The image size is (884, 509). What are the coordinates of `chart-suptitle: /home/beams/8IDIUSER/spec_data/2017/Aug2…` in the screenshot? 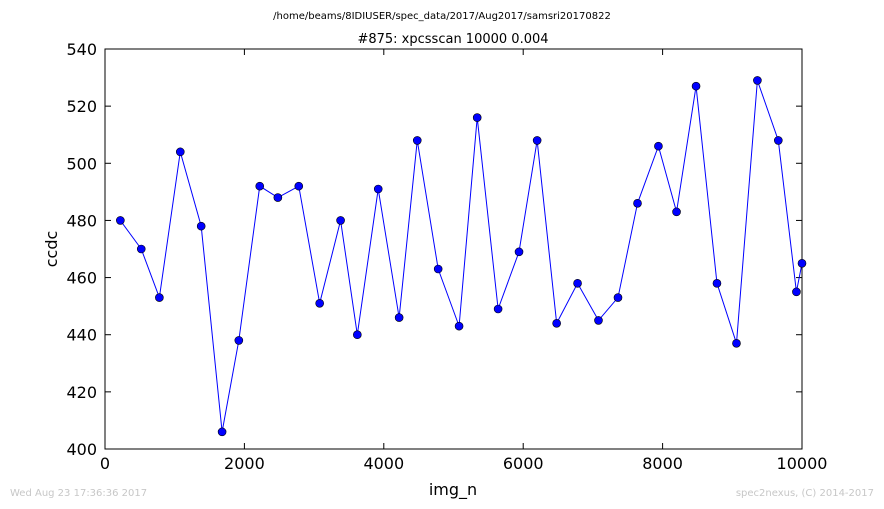 It's located at (442, 16).